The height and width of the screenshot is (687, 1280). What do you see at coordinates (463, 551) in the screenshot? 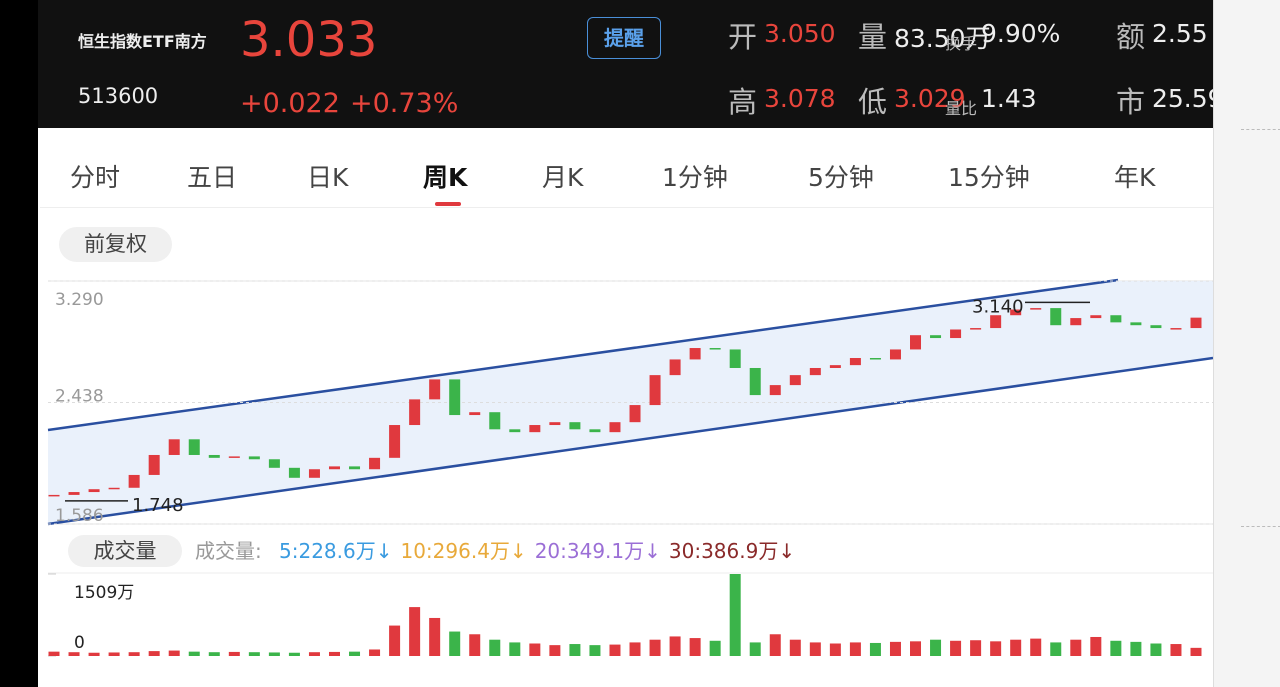
I see `volume-legend: 10:296.4万↓` at bounding box center [463, 551].